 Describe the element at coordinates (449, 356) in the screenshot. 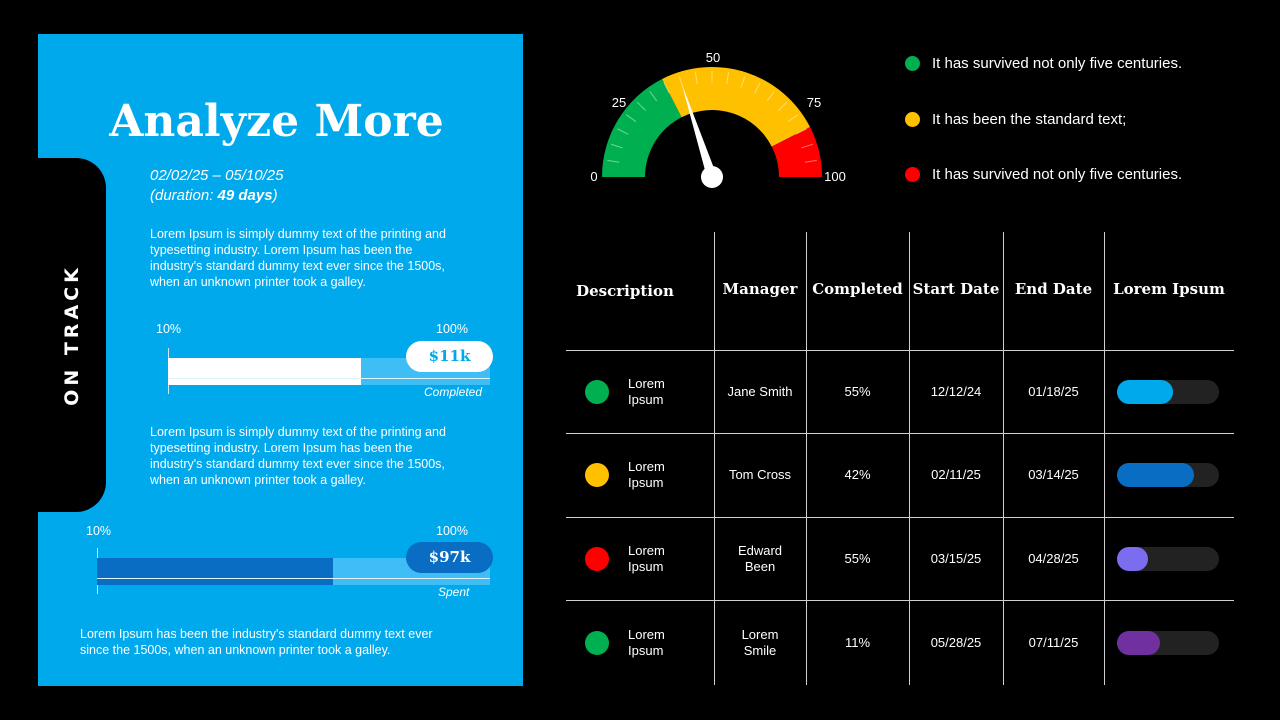

I see `completed-value-badge: $11k` at that location.